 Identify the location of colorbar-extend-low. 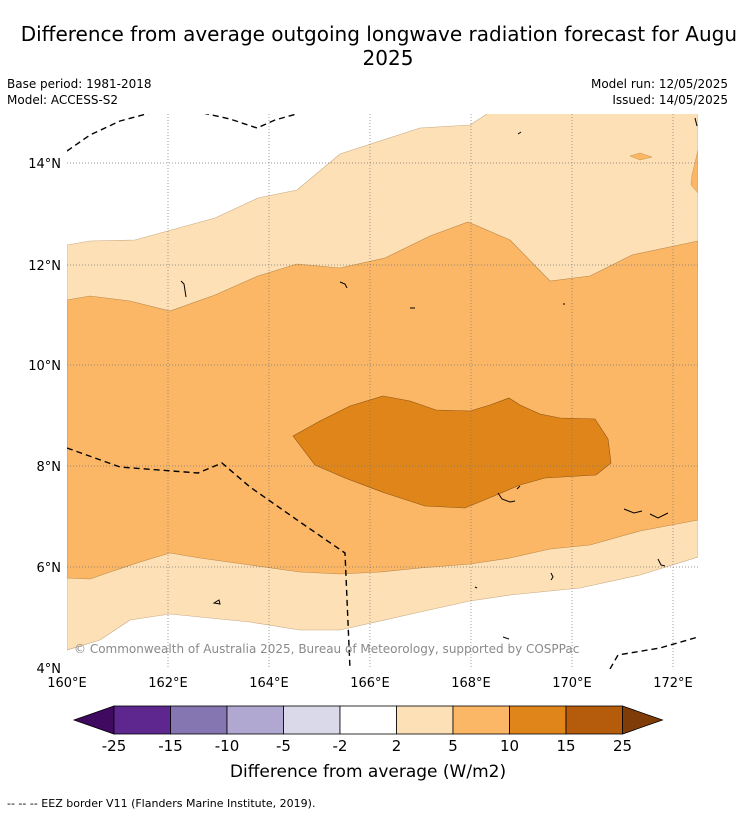
(93, 720).